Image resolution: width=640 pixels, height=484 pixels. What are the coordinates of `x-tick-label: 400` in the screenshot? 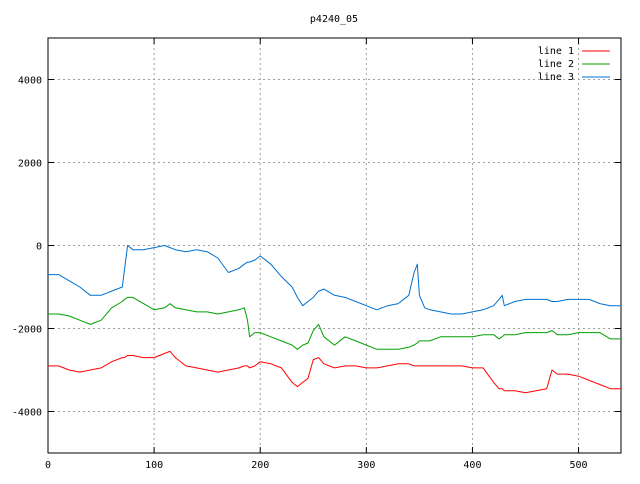 It's located at (472, 465).